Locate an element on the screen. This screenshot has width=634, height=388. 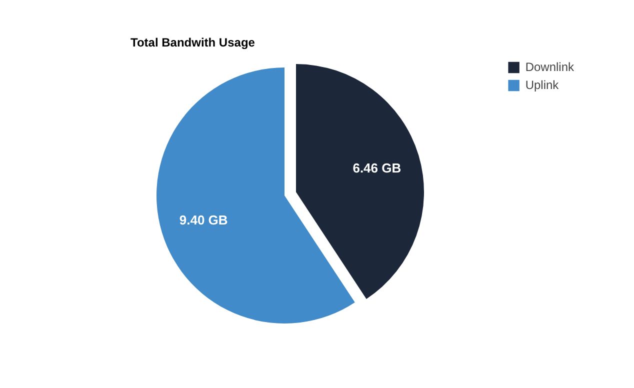
data-label: 6.46 GB is located at coordinates (377, 168).